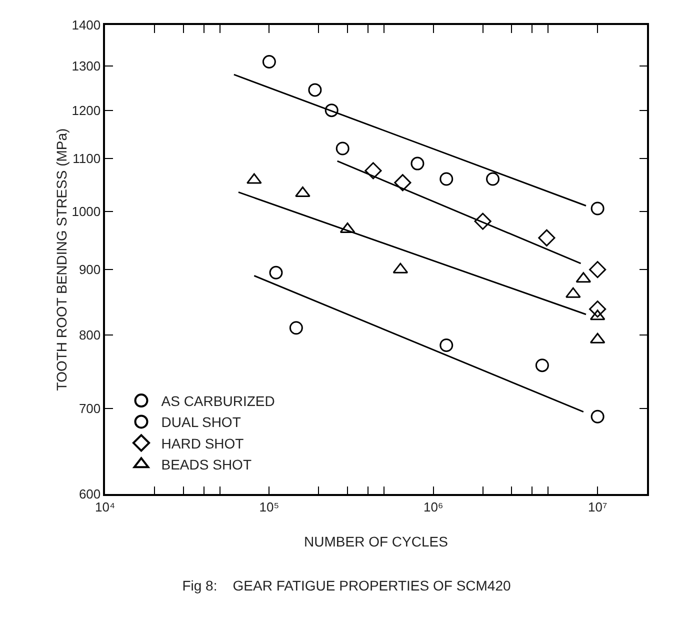 The width and height of the screenshot is (693, 628). What do you see at coordinates (218, 400) in the screenshot?
I see `legend-label: AS CARBURIZED` at bounding box center [218, 400].